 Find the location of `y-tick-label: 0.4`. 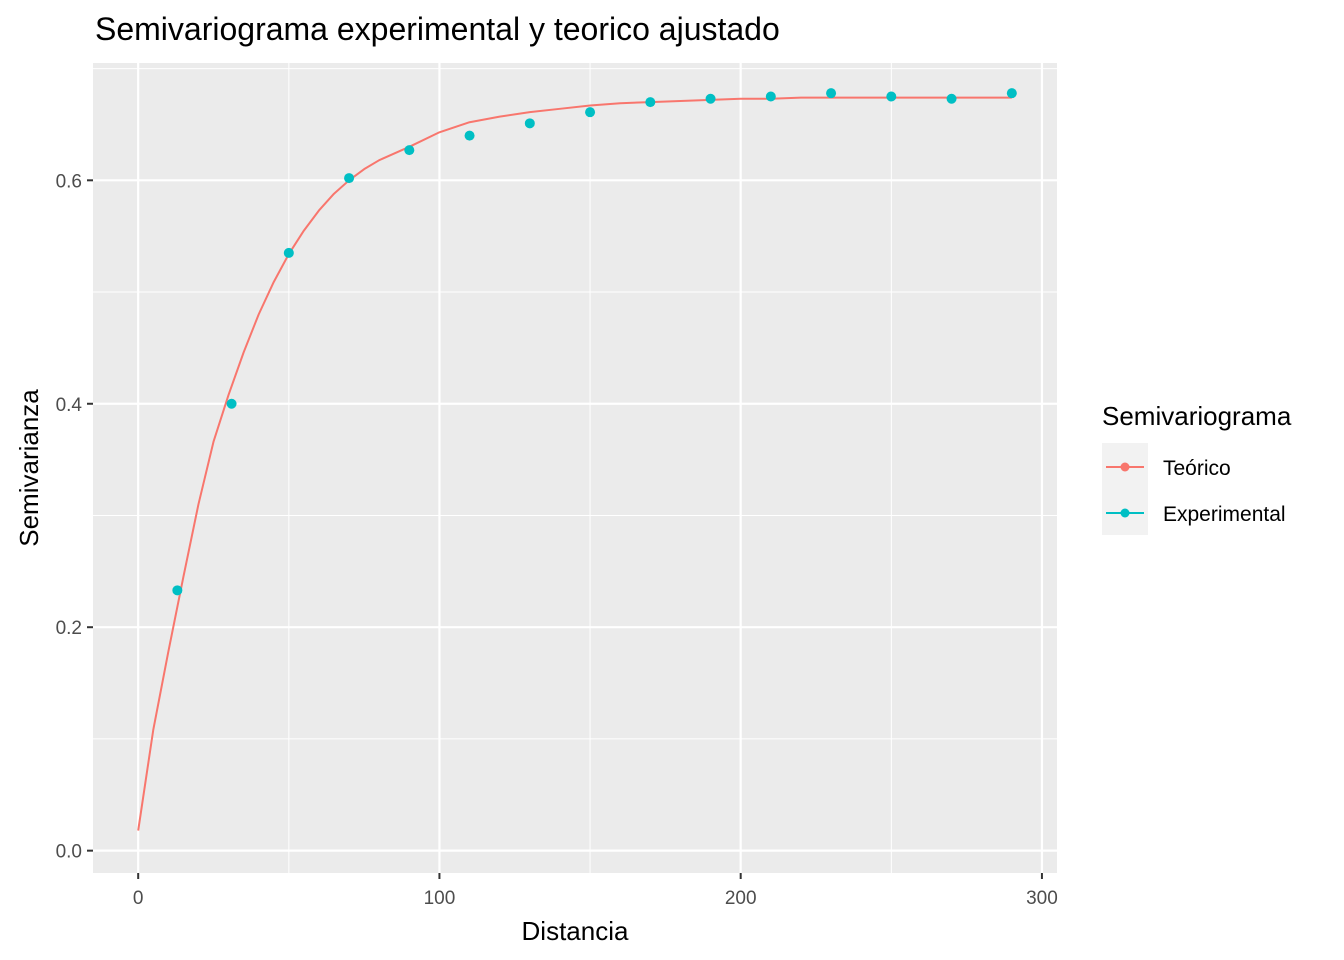

y-tick-label: 0.4 is located at coordinates (69, 405).